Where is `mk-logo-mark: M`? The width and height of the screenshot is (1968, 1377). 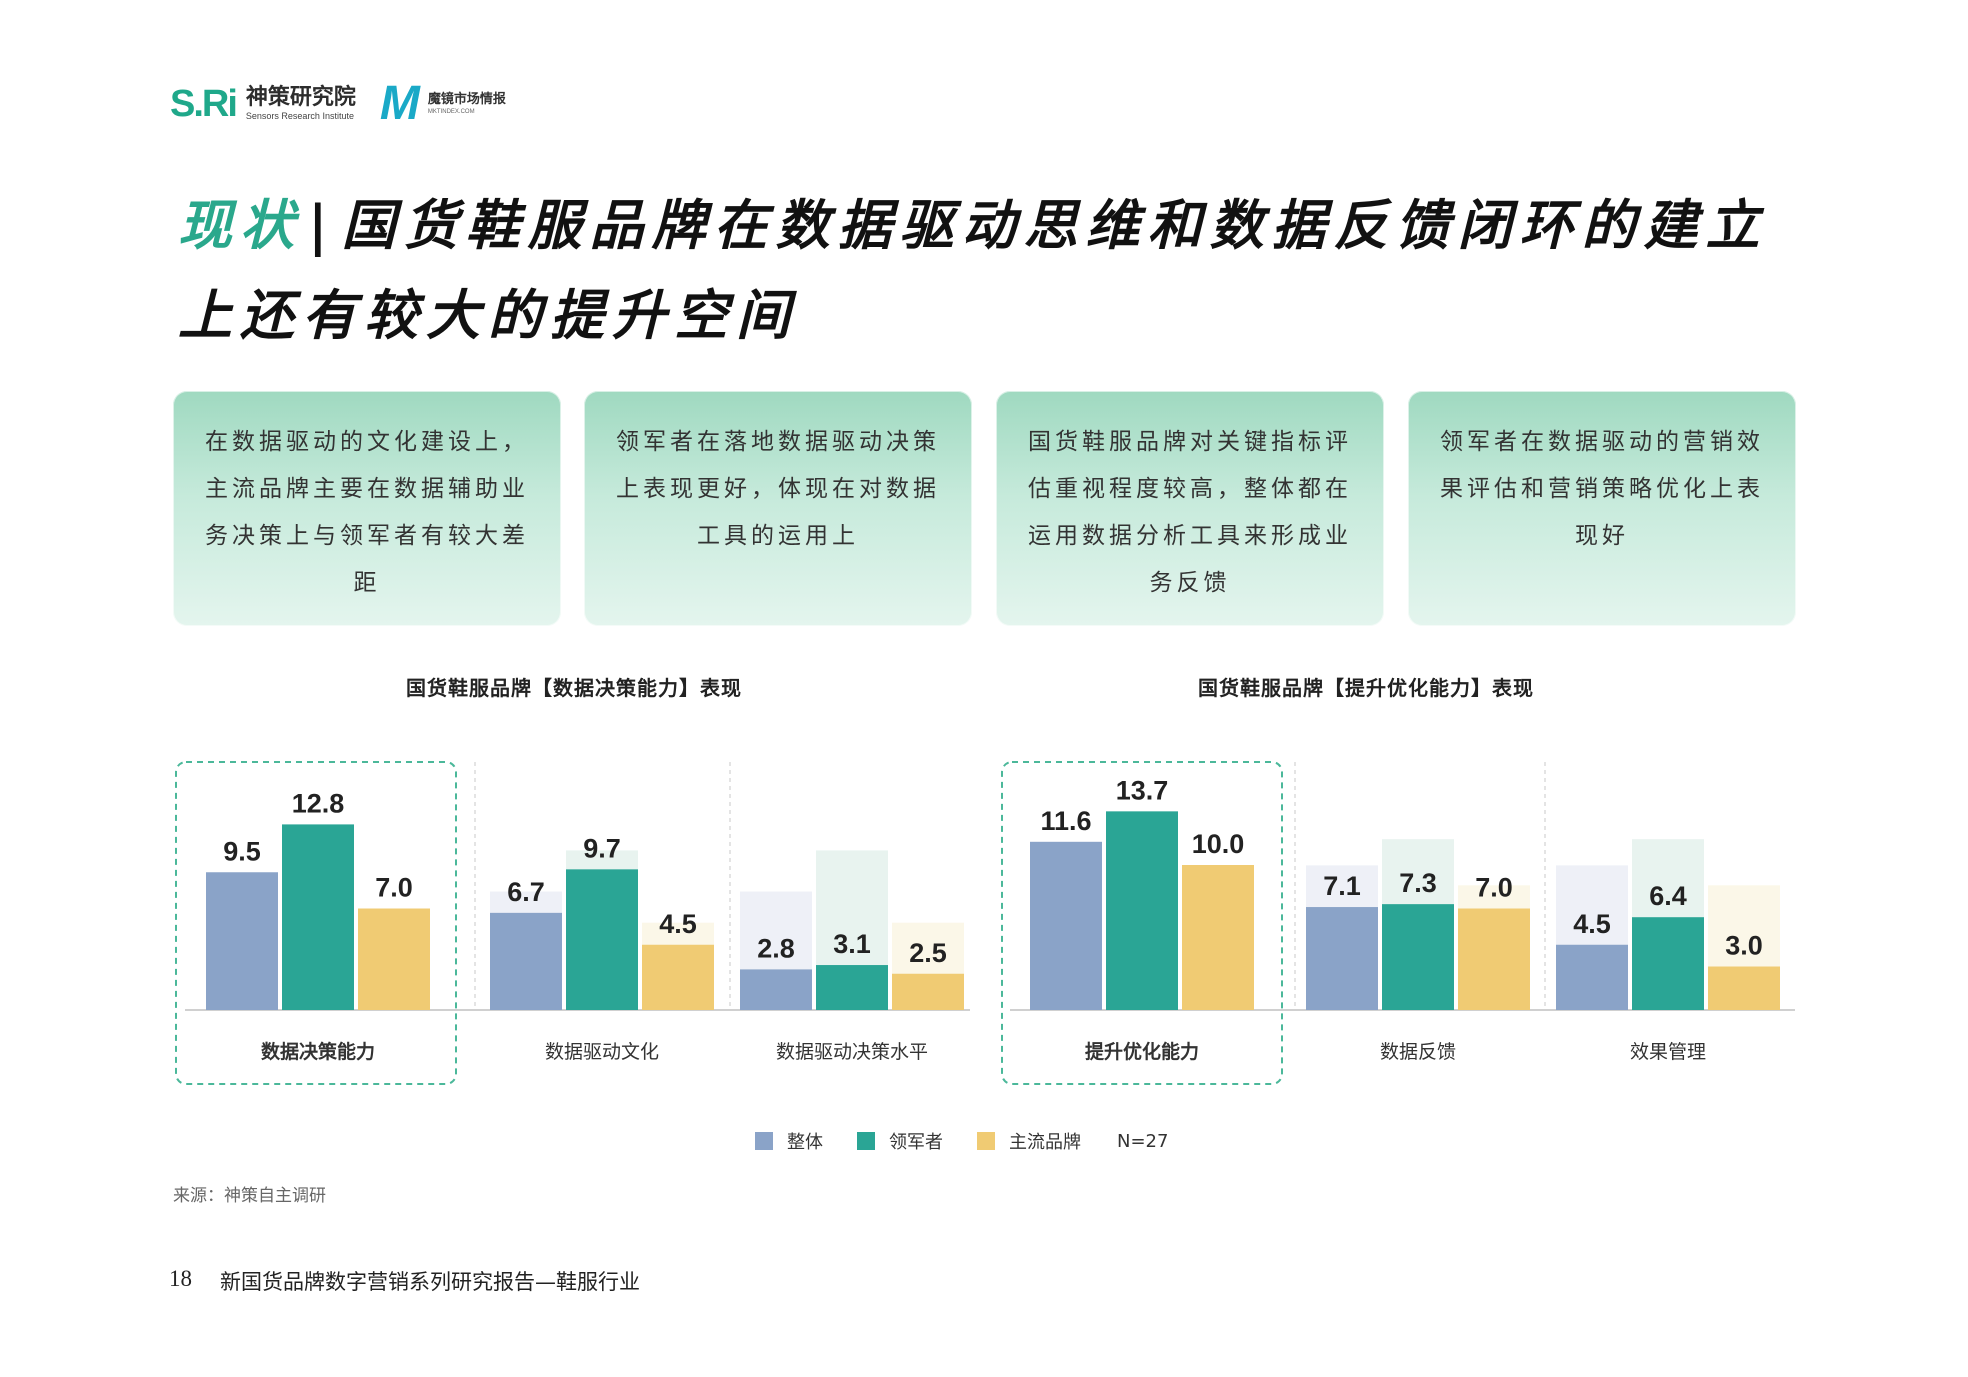 mk-logo-mark: M is located at coordinates (399, 103).